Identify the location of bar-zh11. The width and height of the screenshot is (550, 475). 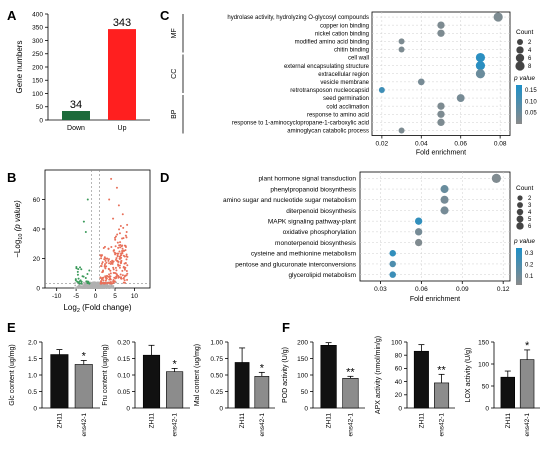
(242, 385).